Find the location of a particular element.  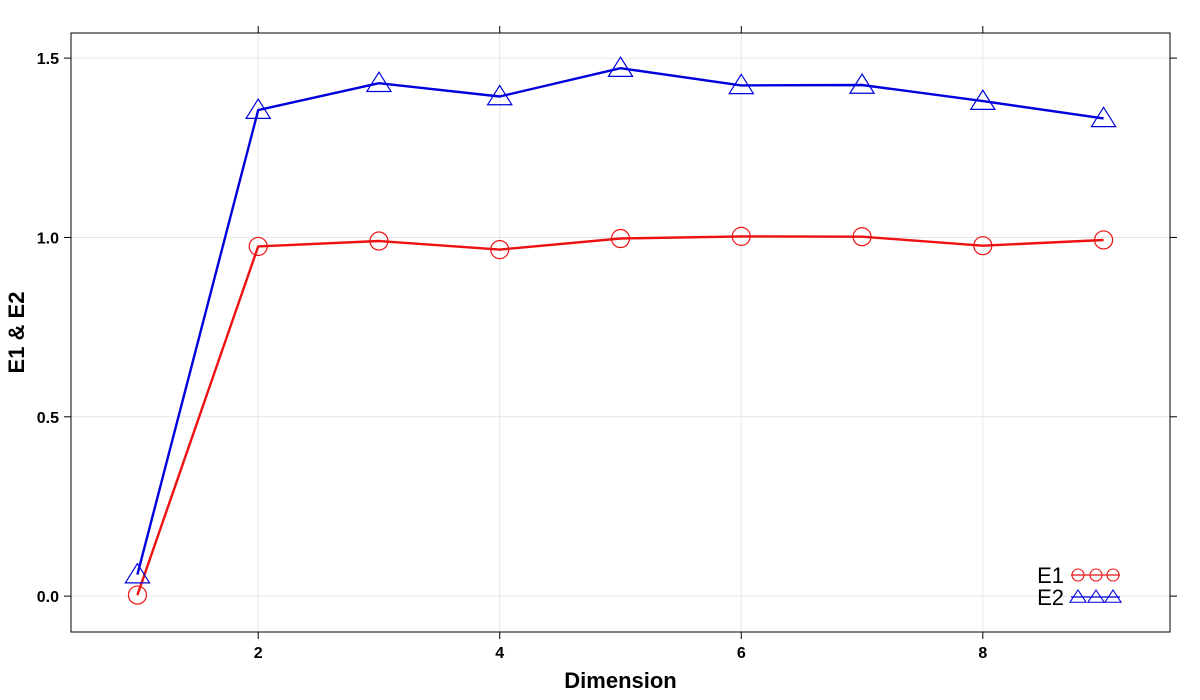

x-tick-label: 6 is located at coordinates (741, 653).